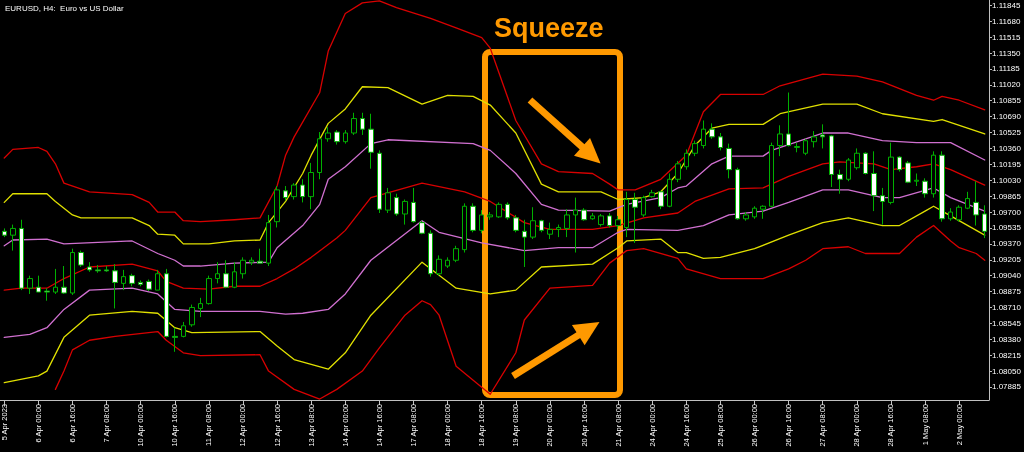  What do you see at coordinates (1006, 53) in the screenshot?
I see `y-tick-label: 1.11350` at bounding box center [1006, 53].